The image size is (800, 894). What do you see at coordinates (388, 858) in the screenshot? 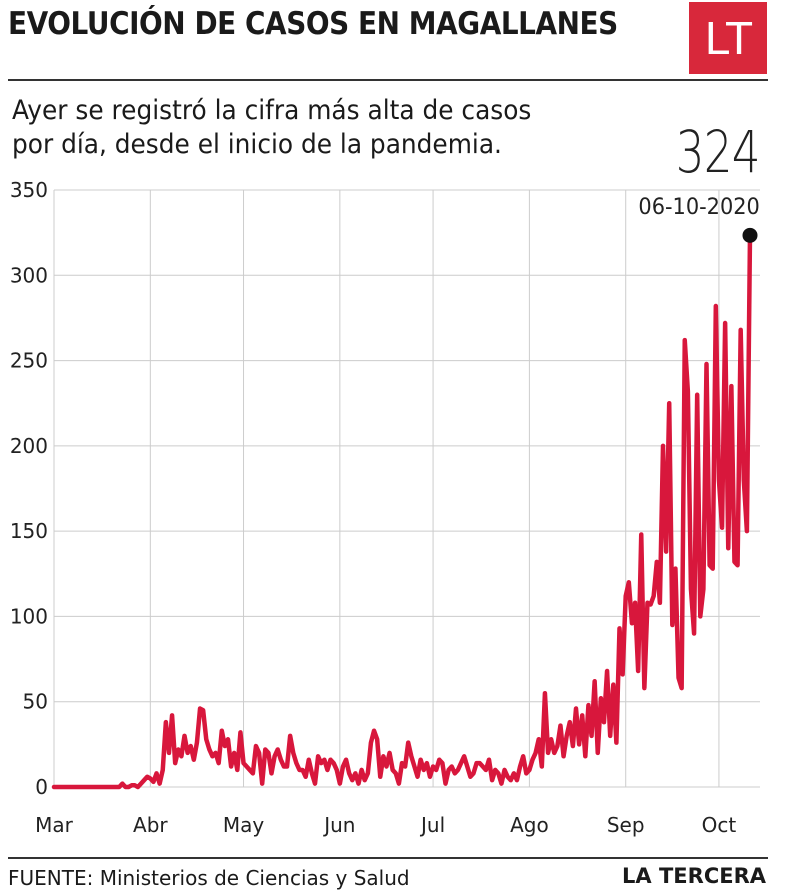
I see `footer-divider` at bounding box center [388, 858].